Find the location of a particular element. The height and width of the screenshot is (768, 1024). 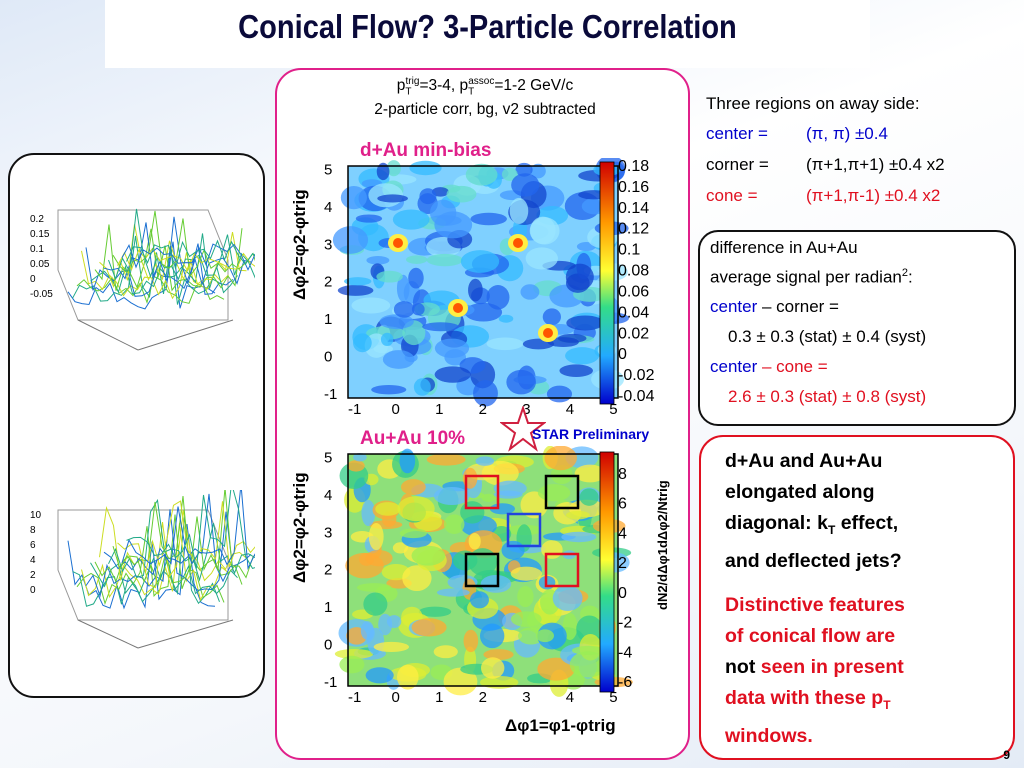

heatmap-auau: 8 6 4 2 0 -2 -4 -6 -1 -1 0 0 1 1 2 2 3 3 4 4 5 5 is located at coordinates (478, 576).